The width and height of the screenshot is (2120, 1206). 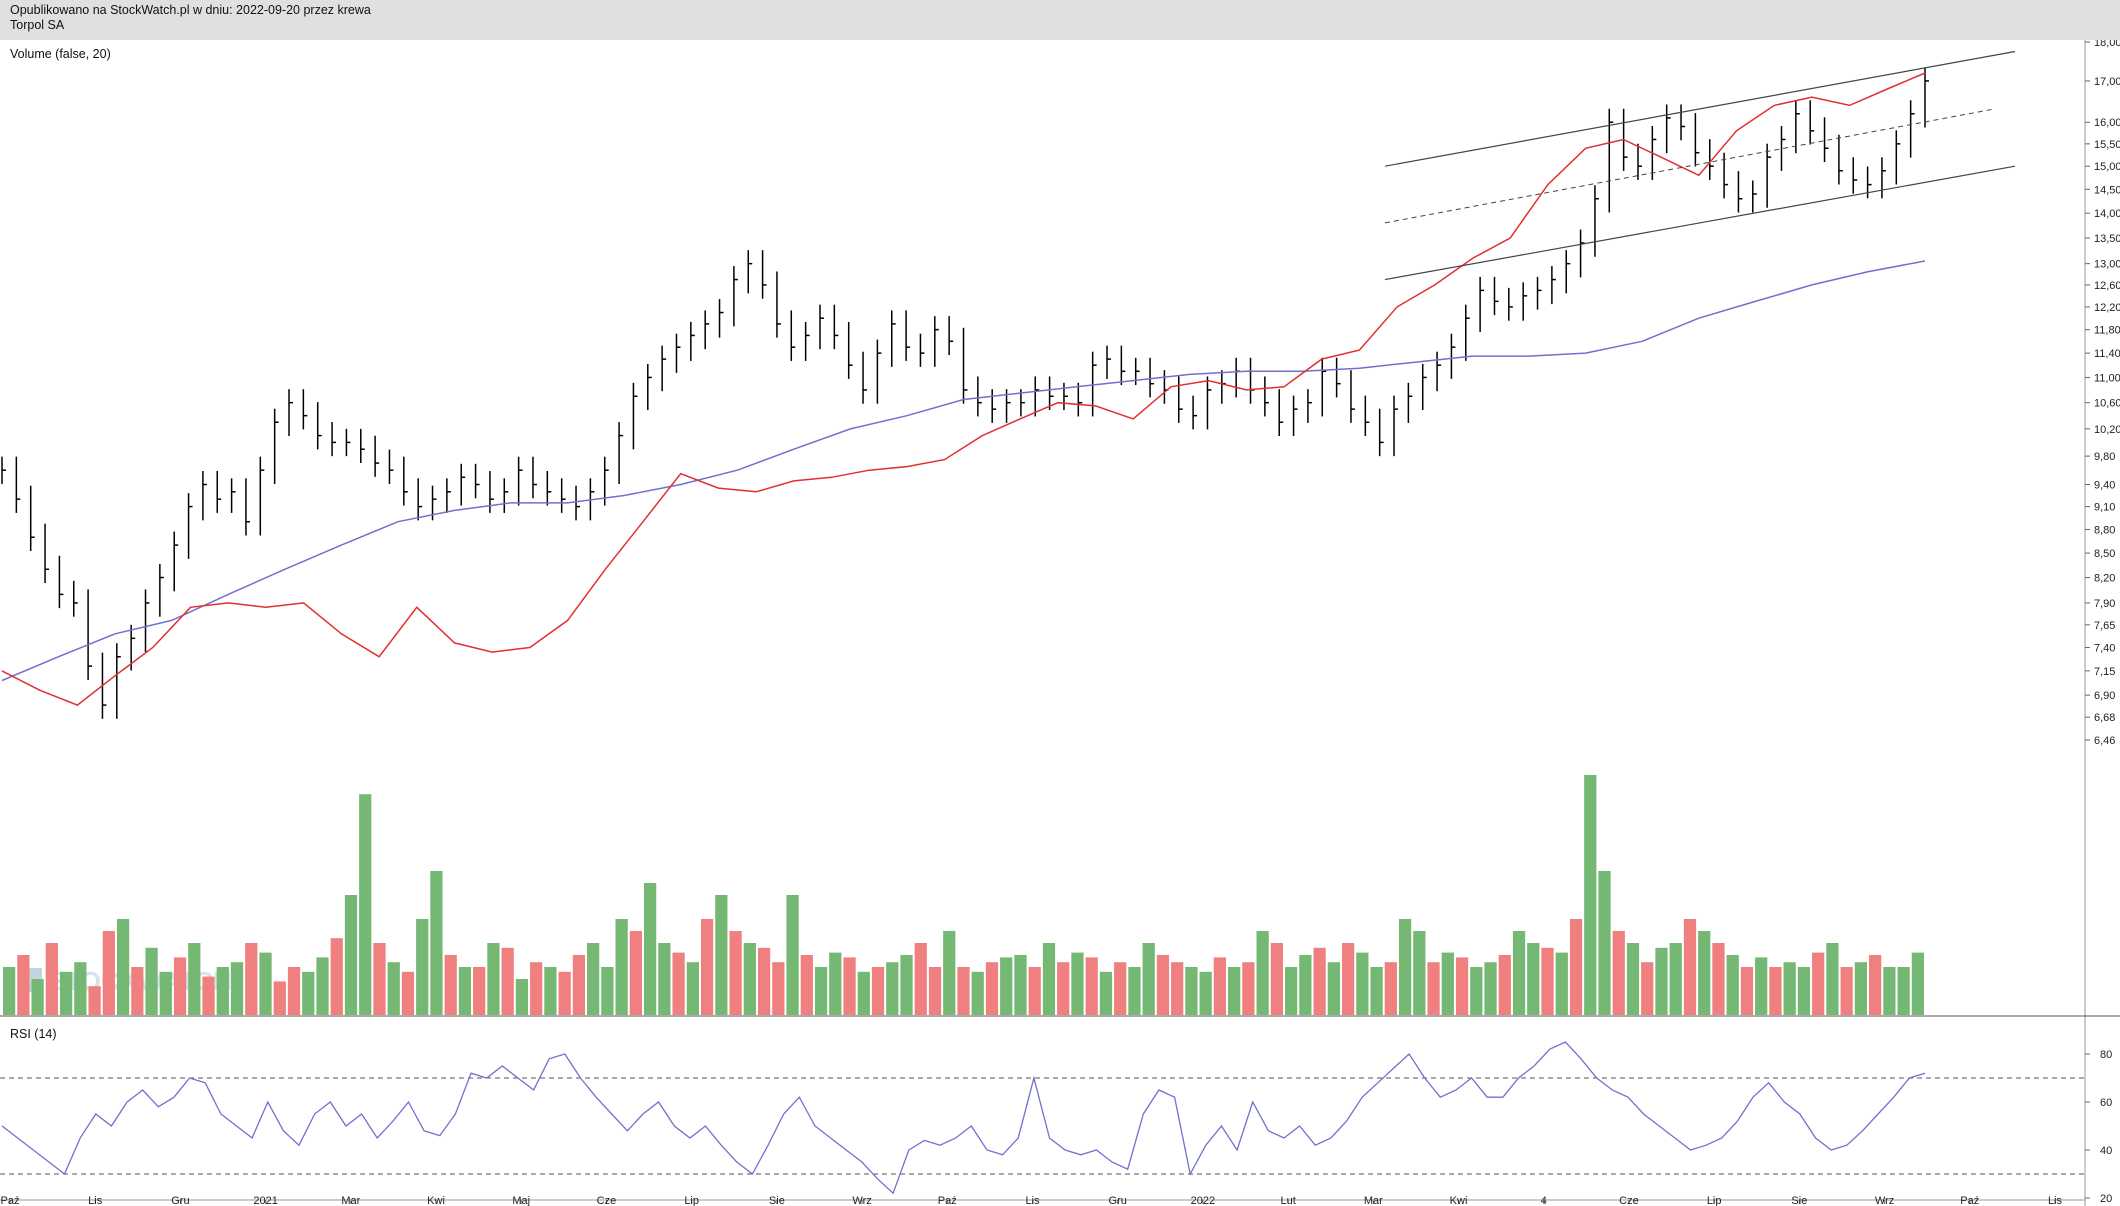 What do you see at coordinates (2107, 286) in the screenshot?
I see `price-tick-label: 12,60` at bounding box center [2107, 286].